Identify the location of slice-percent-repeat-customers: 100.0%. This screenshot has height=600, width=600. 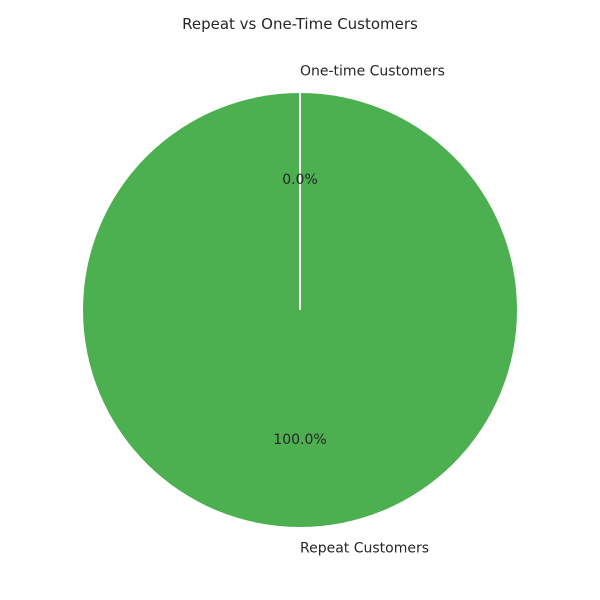
(299, 440).